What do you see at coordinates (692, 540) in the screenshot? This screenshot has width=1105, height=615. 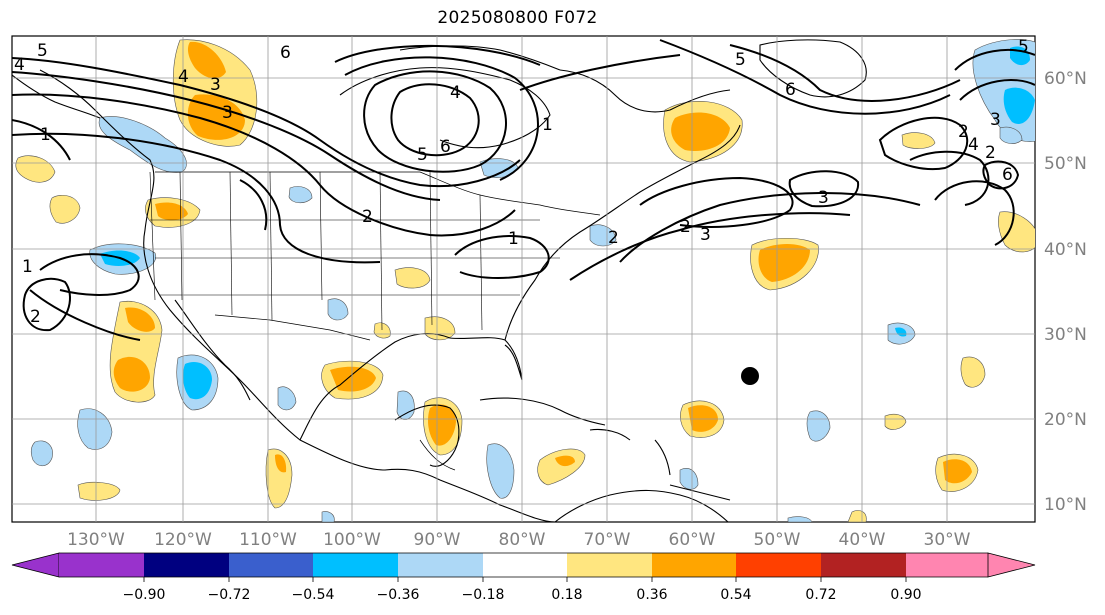 I see `lon-label: 60°W` at bounding box center [692, 540].